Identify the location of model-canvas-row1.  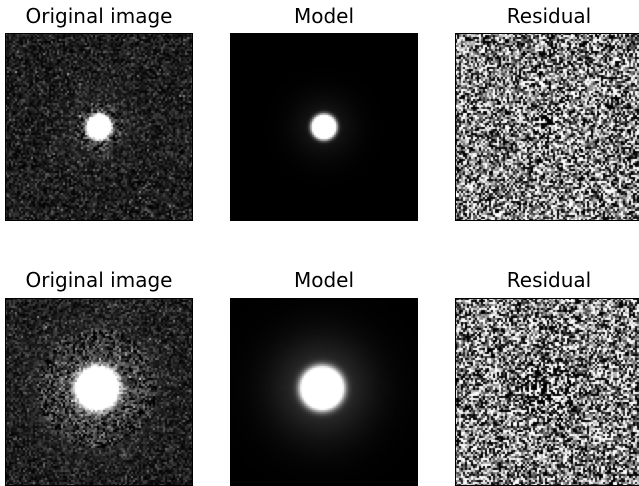
(324, 127).